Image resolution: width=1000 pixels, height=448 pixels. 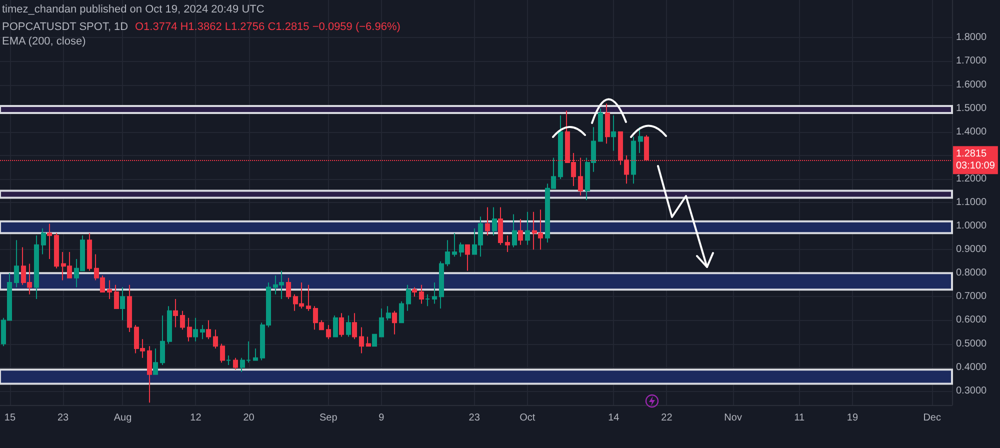 What do you see at coordinates (328, 418) in the screenshot?
I see `x-tick-label: Sep` at bounding box center [328, 418].